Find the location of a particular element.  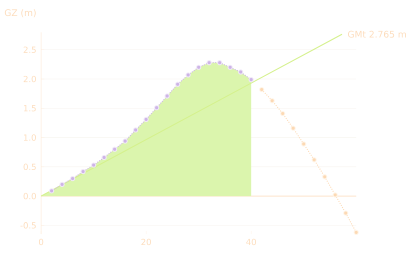

y-tick-label: 0.5 is located at coordinates (30, 166).